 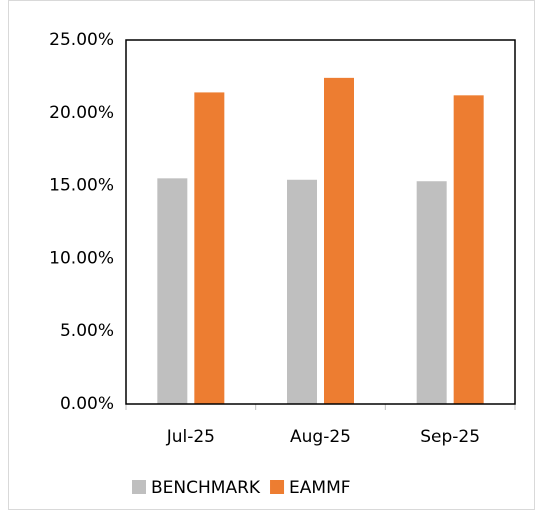 What do you see at coordinates (87, 331) in the screenshot?
I see `y-tick-label: 5.00%` at bounding box center [87, 331].